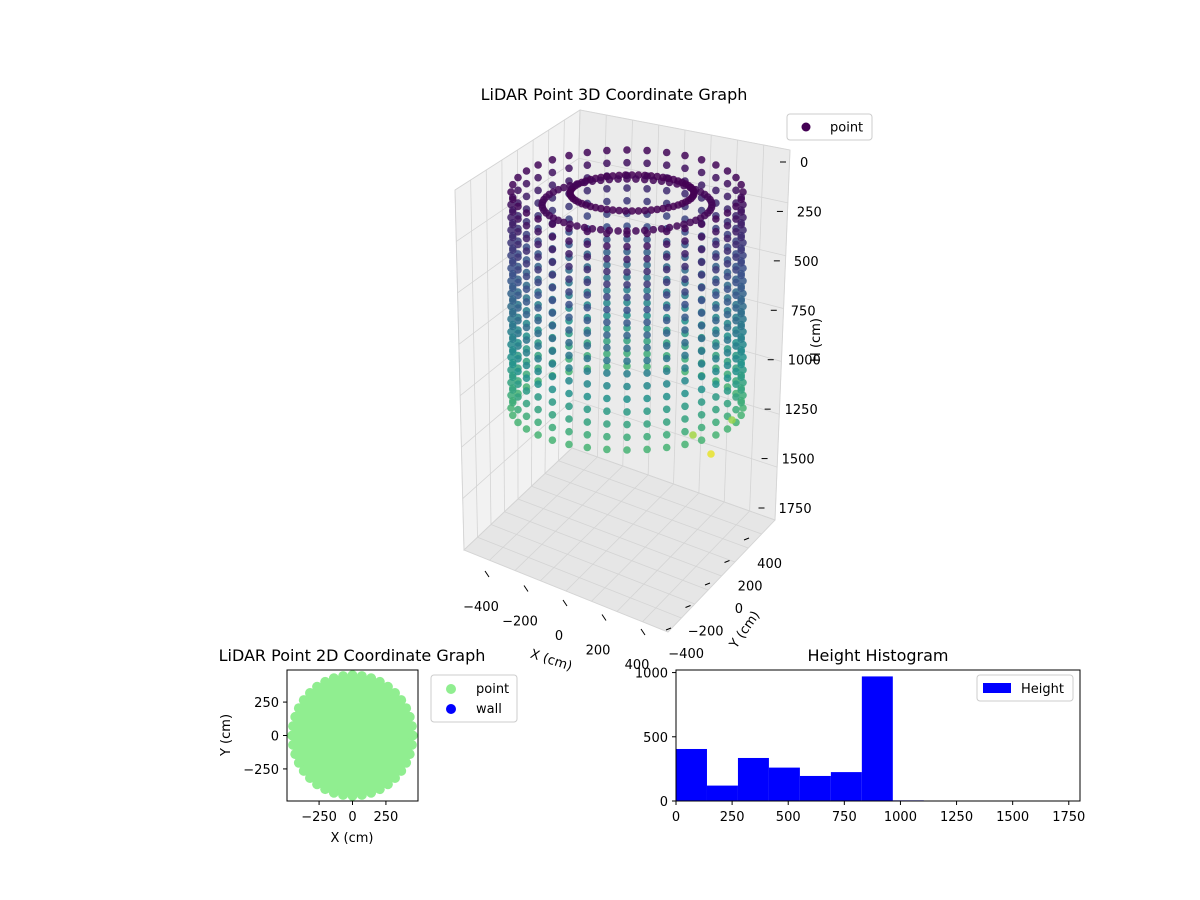 The width and height of the screenshot is (1200, 900). Describe the element at coordinates (664, 802) in the screenshot. I see `ytick-hist-label: 0` at that location.